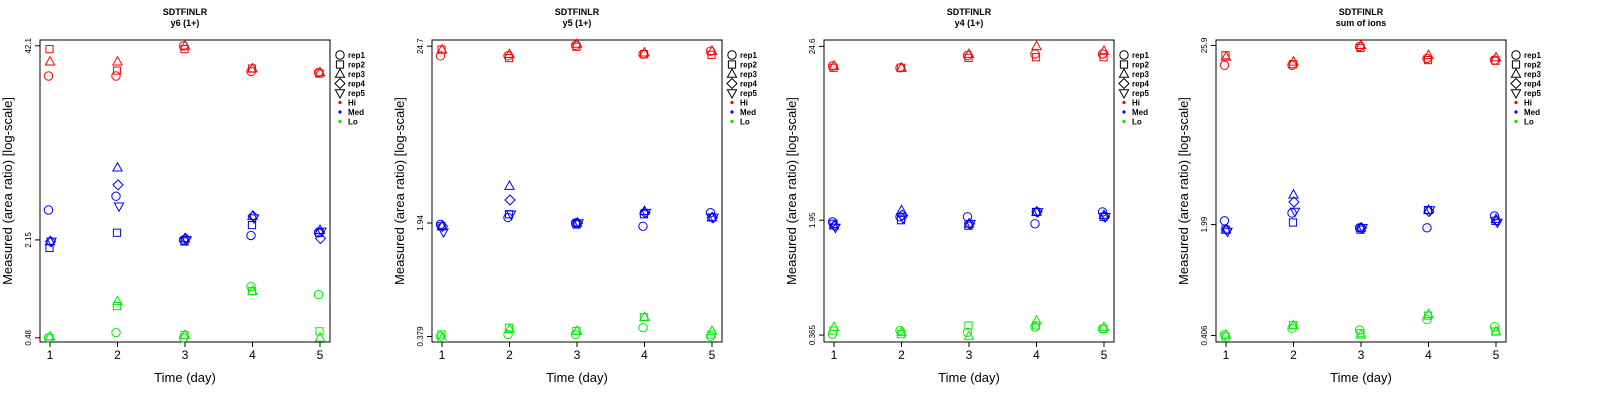 The height and width of the screenshot is (400, 1600). Describe the element at coordinates (420, 336) in the screenshot. I see `y-tick-label: 0.379` at that location.